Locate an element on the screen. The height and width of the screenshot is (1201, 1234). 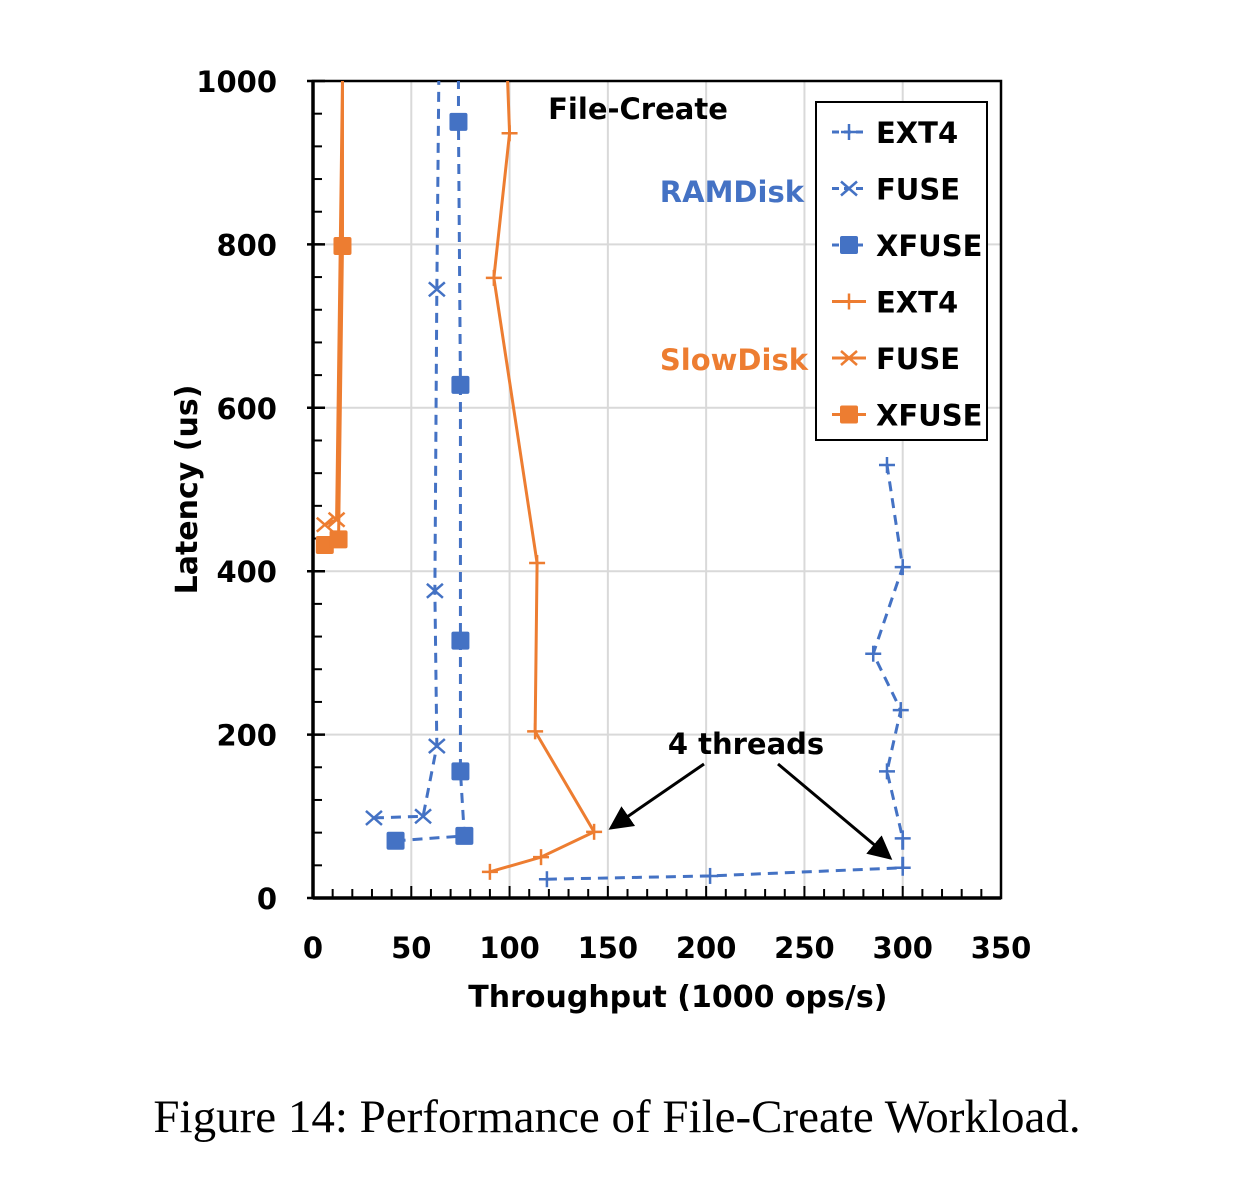
series-slowdisk-ext4 is located at coordinates (542, 480).